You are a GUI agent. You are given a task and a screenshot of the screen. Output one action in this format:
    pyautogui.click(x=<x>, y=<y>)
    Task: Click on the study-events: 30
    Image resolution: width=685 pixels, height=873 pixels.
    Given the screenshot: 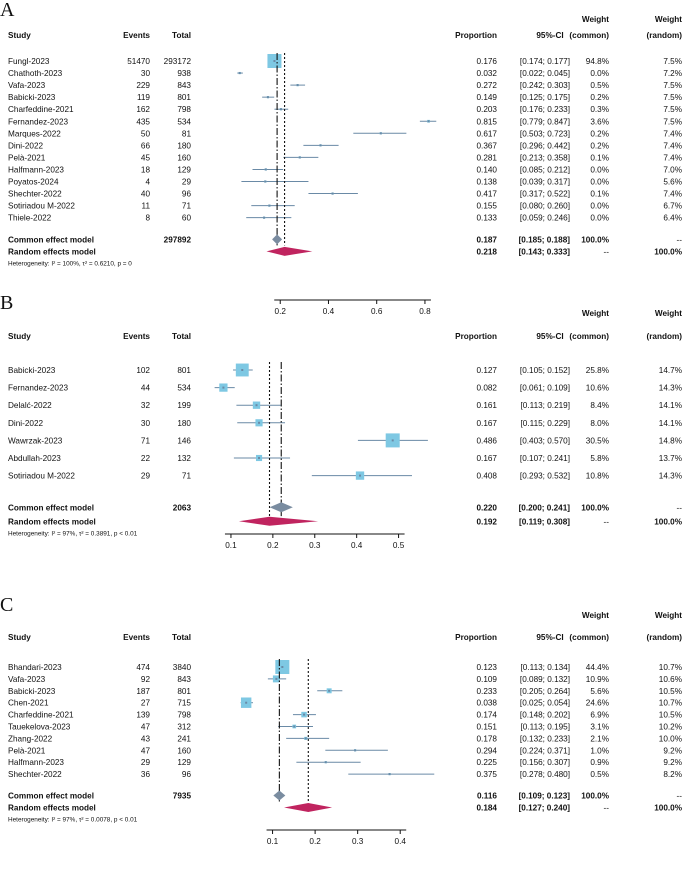 What is the action you would take?
    pyautogui.click(x=146, y=73)
    